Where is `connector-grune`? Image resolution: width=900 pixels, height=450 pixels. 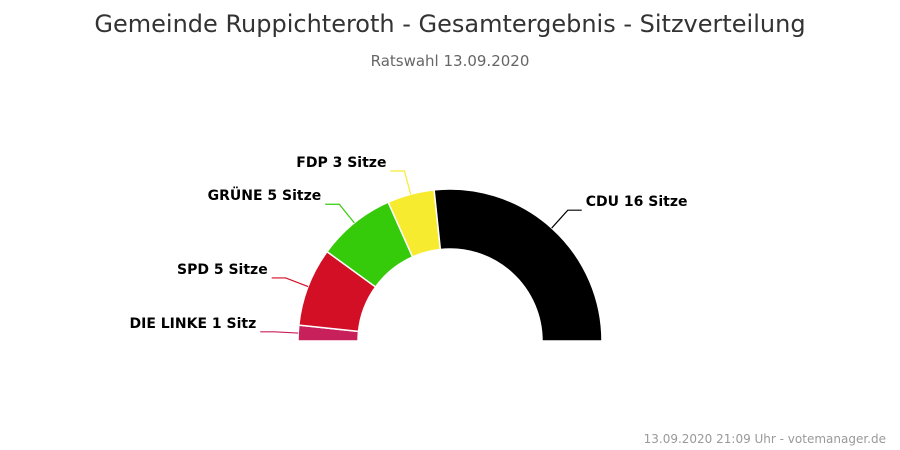
connector-grune is located at coordinates (340, 213).